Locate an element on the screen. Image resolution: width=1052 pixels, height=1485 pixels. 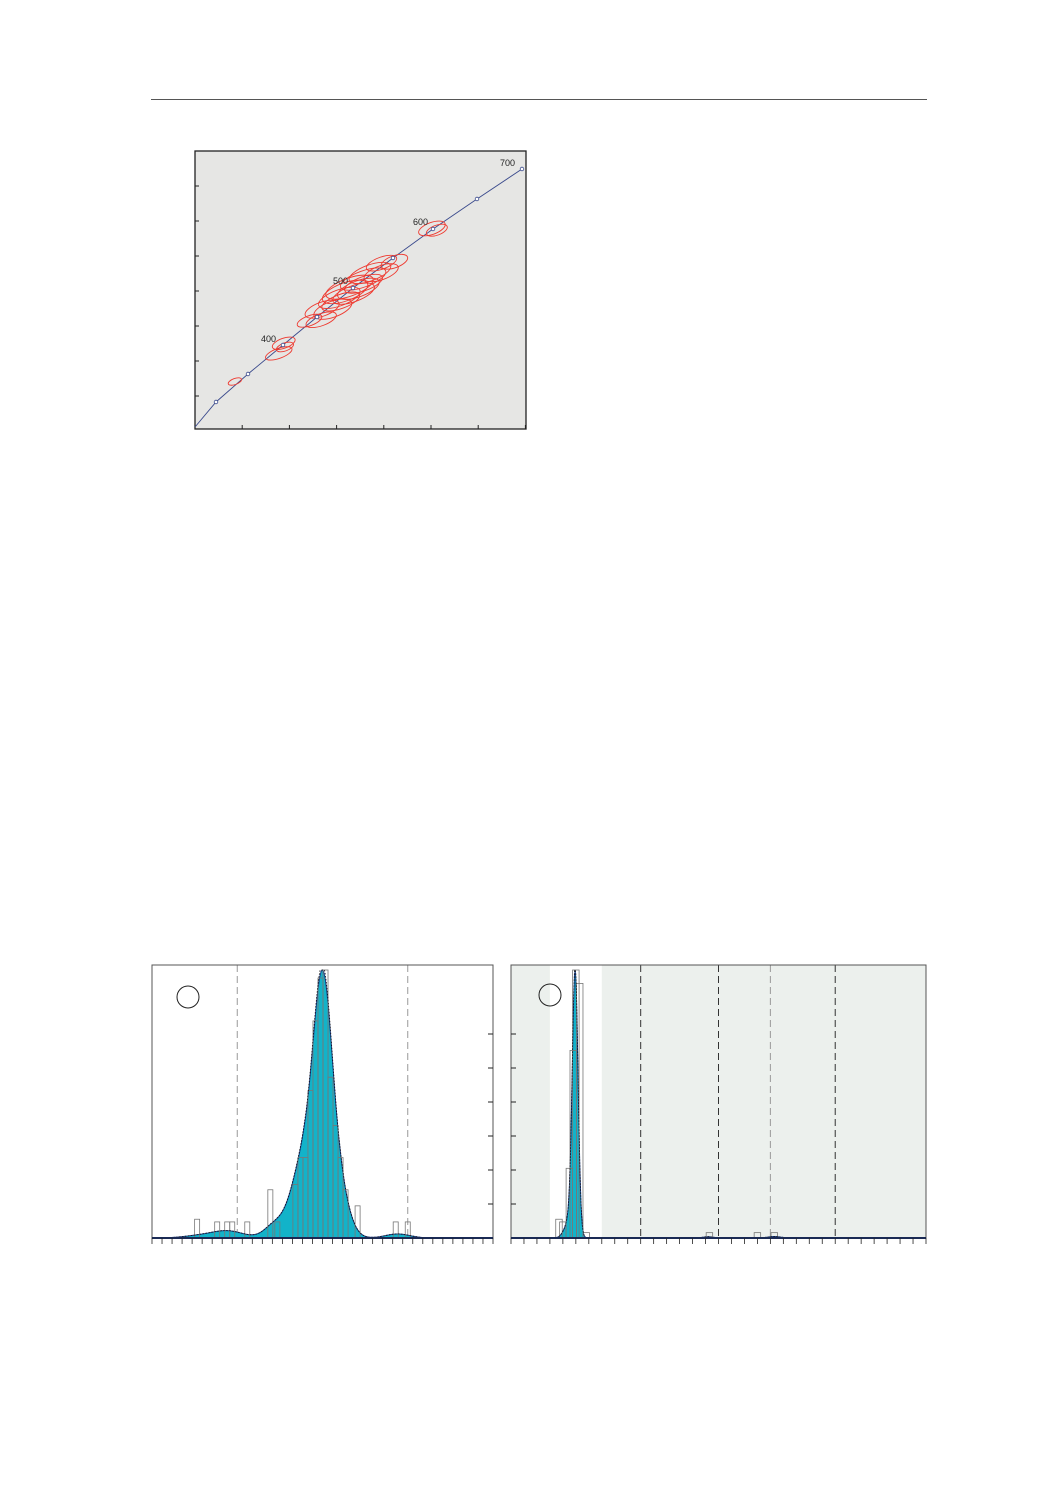
plot-area is located at coordinates (360, 290).